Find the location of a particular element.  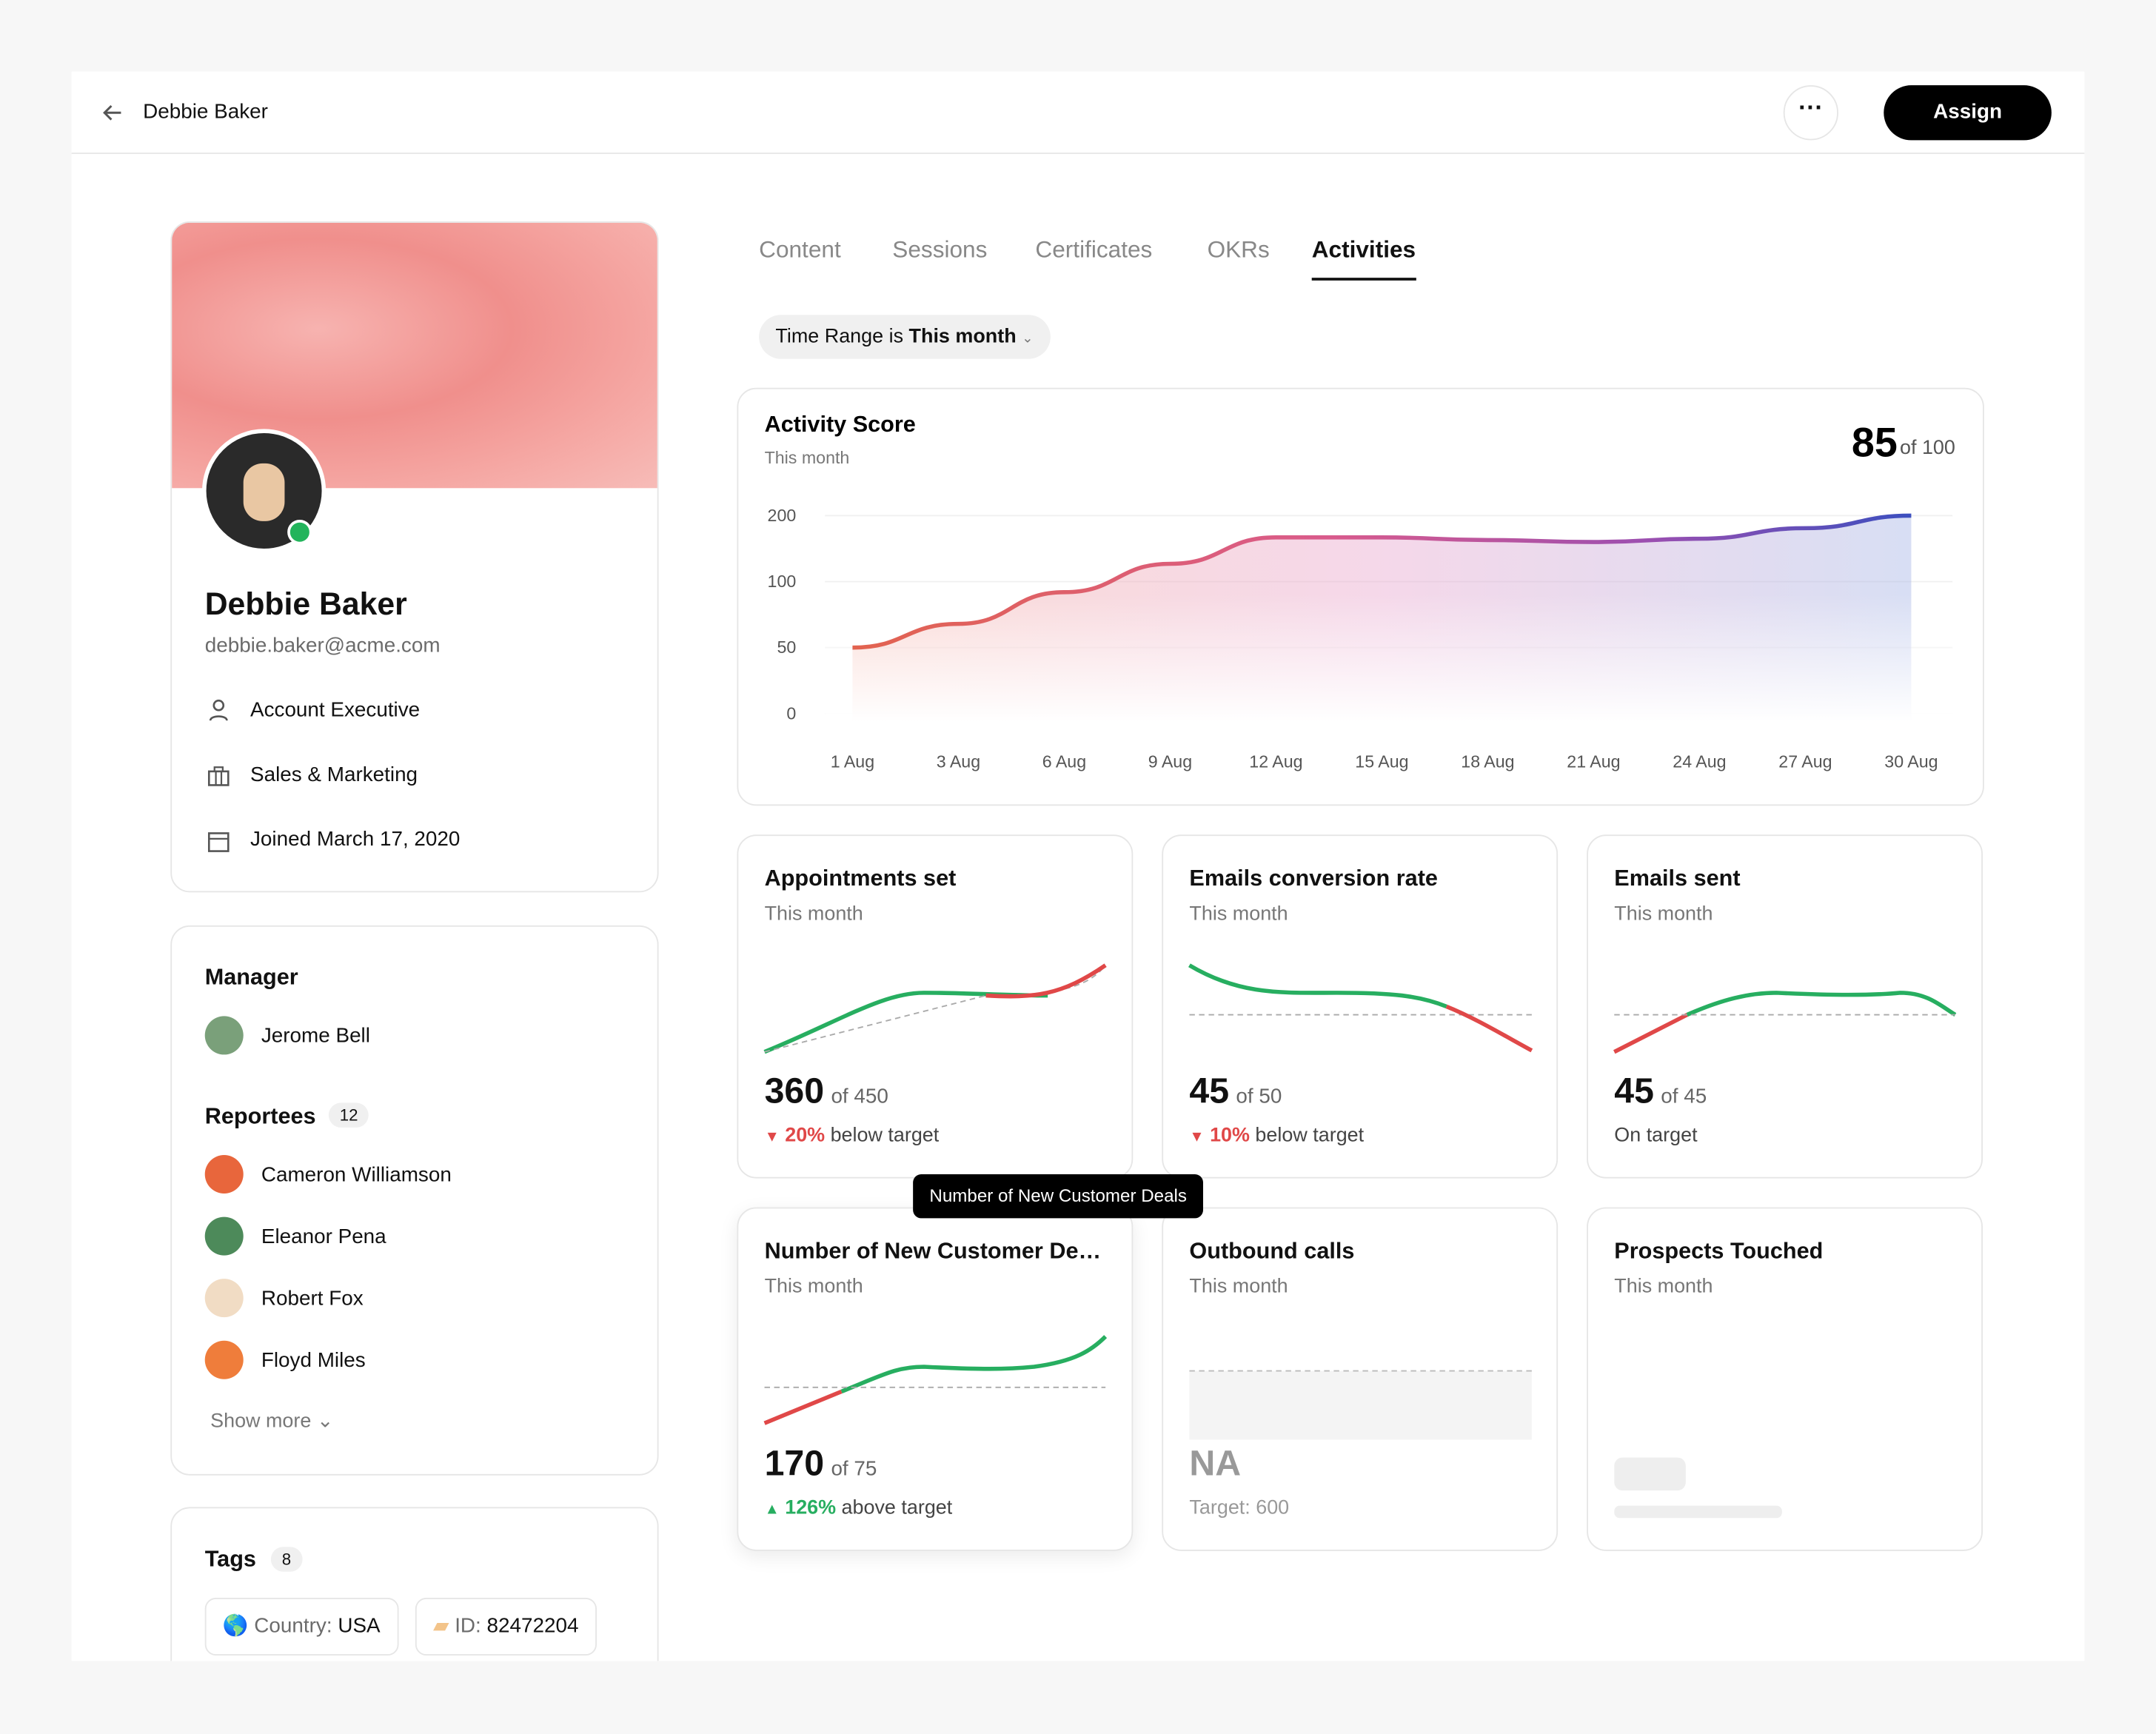

online-status is located at coordinates (299, 532).